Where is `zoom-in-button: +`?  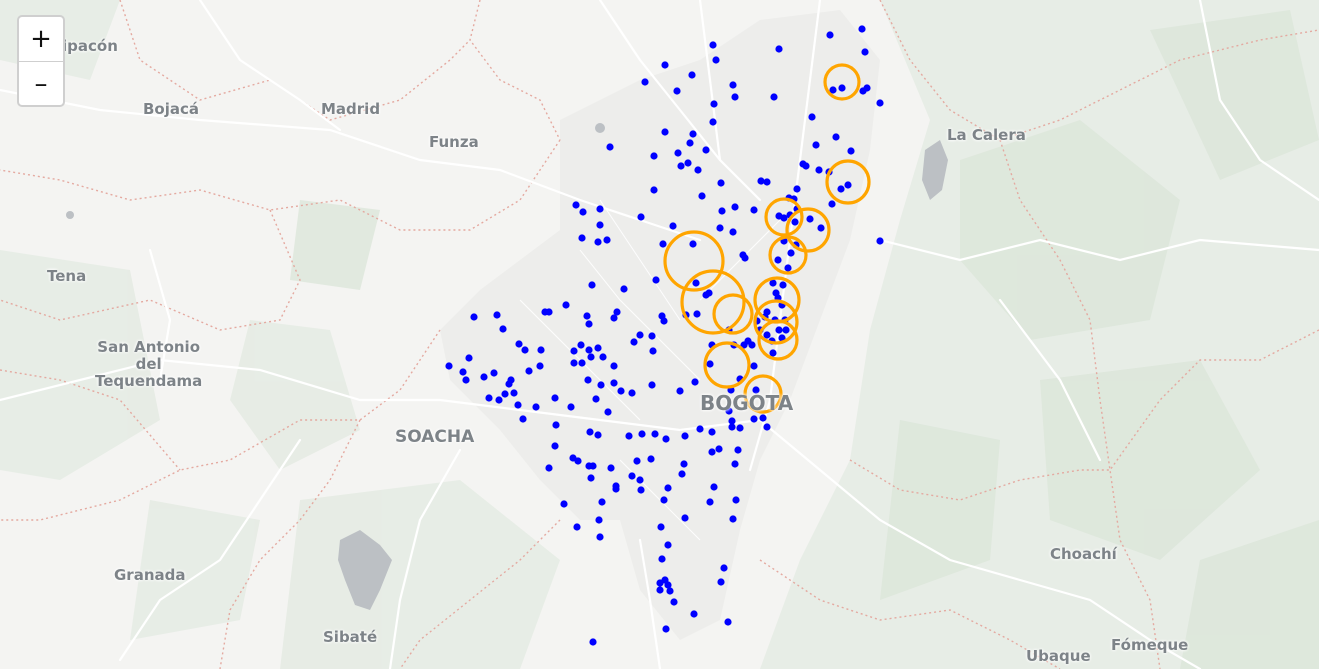 zoom-in-button: + is located at coordinates (41, 39).